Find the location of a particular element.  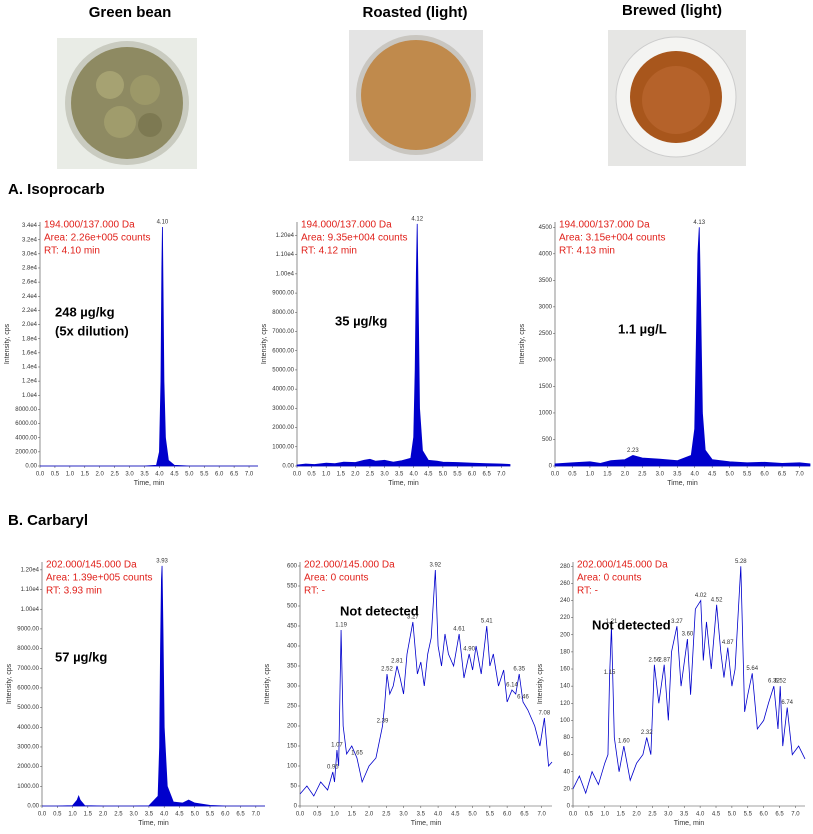

annotation: 202.000/145.000 Da is located at coordinates (349, 565).